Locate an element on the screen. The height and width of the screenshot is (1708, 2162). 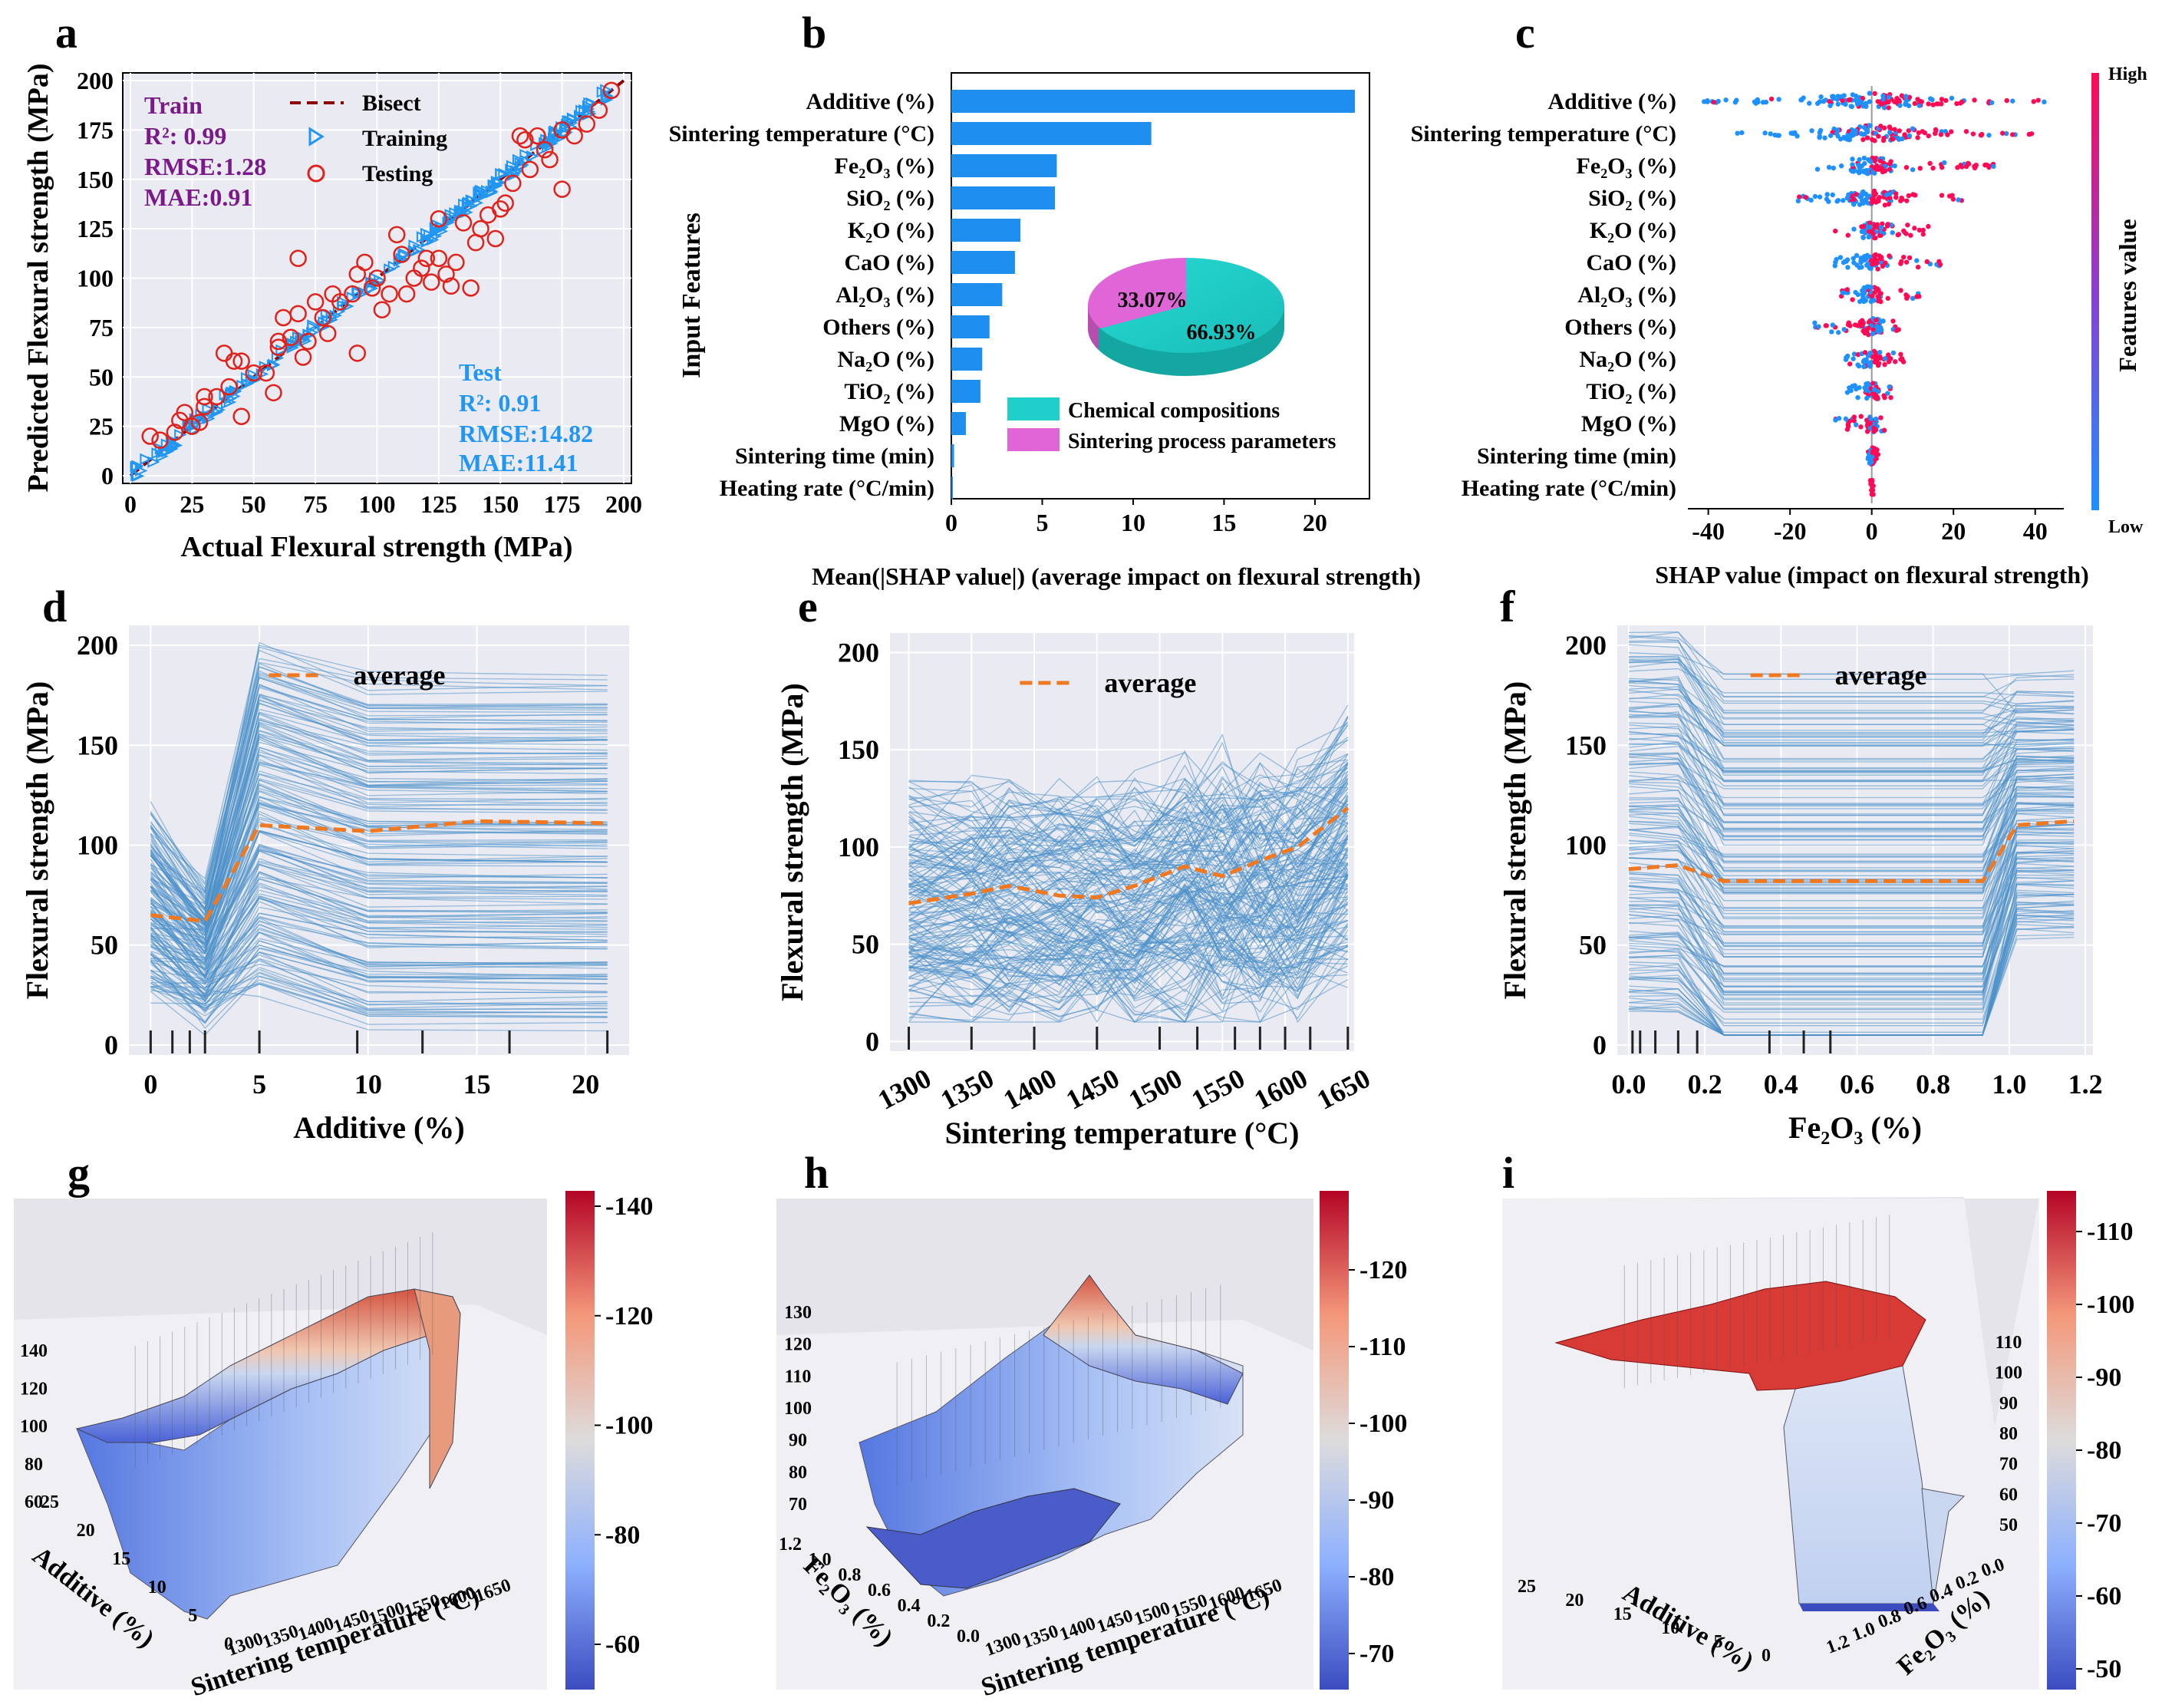
panel-label-f: f is located at coordinates (1508, 607).